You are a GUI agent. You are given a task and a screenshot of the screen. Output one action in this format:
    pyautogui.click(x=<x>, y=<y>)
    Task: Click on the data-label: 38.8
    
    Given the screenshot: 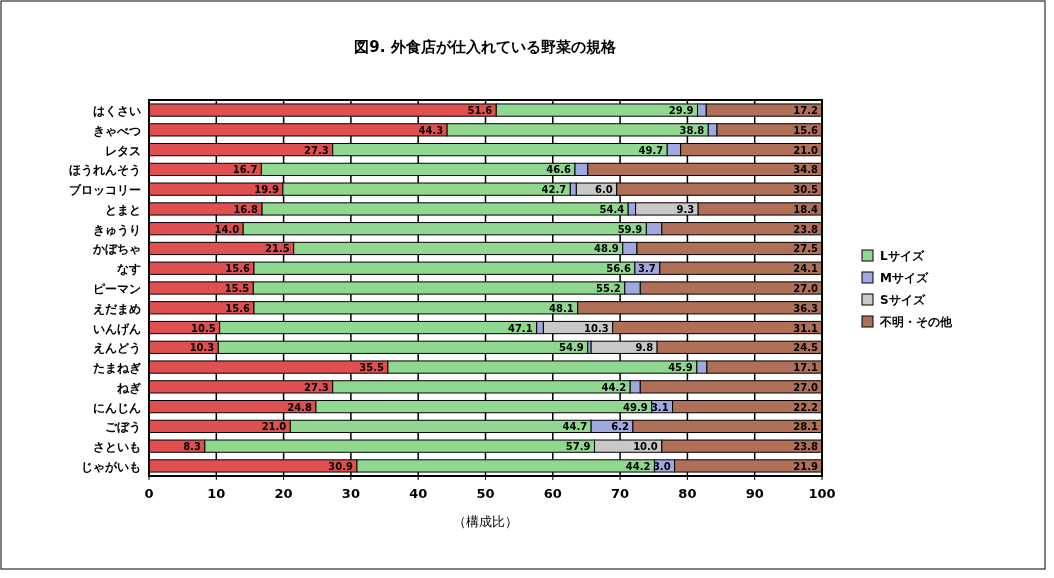 What is the action you would take?
    pyautogui.click(x=692, y=130)
    